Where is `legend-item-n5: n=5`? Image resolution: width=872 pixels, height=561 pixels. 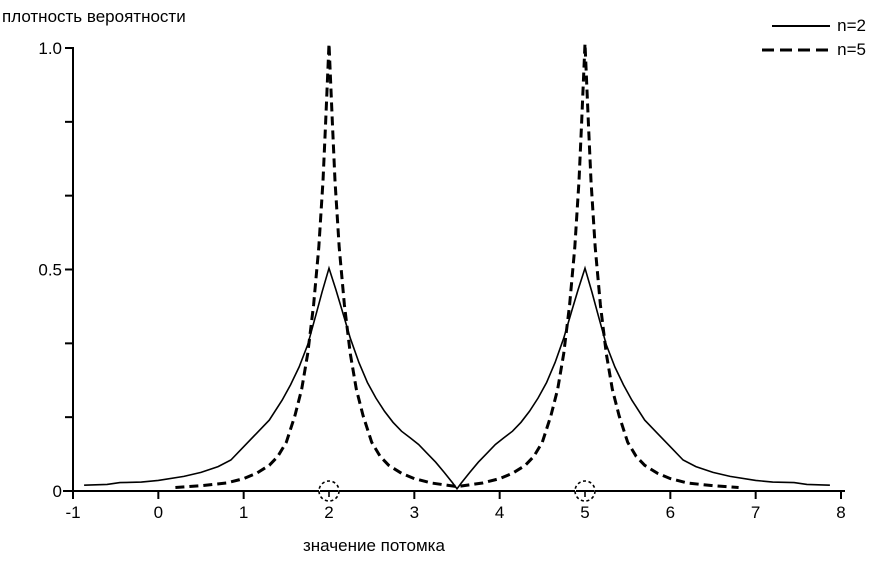 legend-item-n5: n=5 is located at coordinates (814, 50).